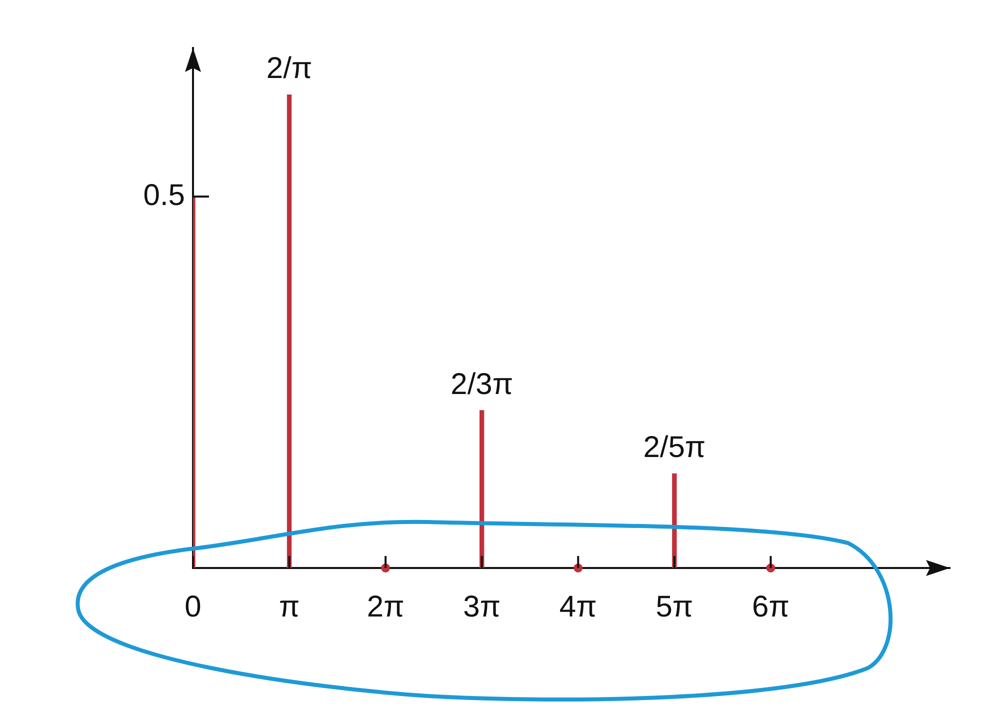 This screenshot has width=983, height=720. What do you see at coordinates (289, 607) in the screenshot?
I see `x-tick-label: π` at bounding box center [289, 607].